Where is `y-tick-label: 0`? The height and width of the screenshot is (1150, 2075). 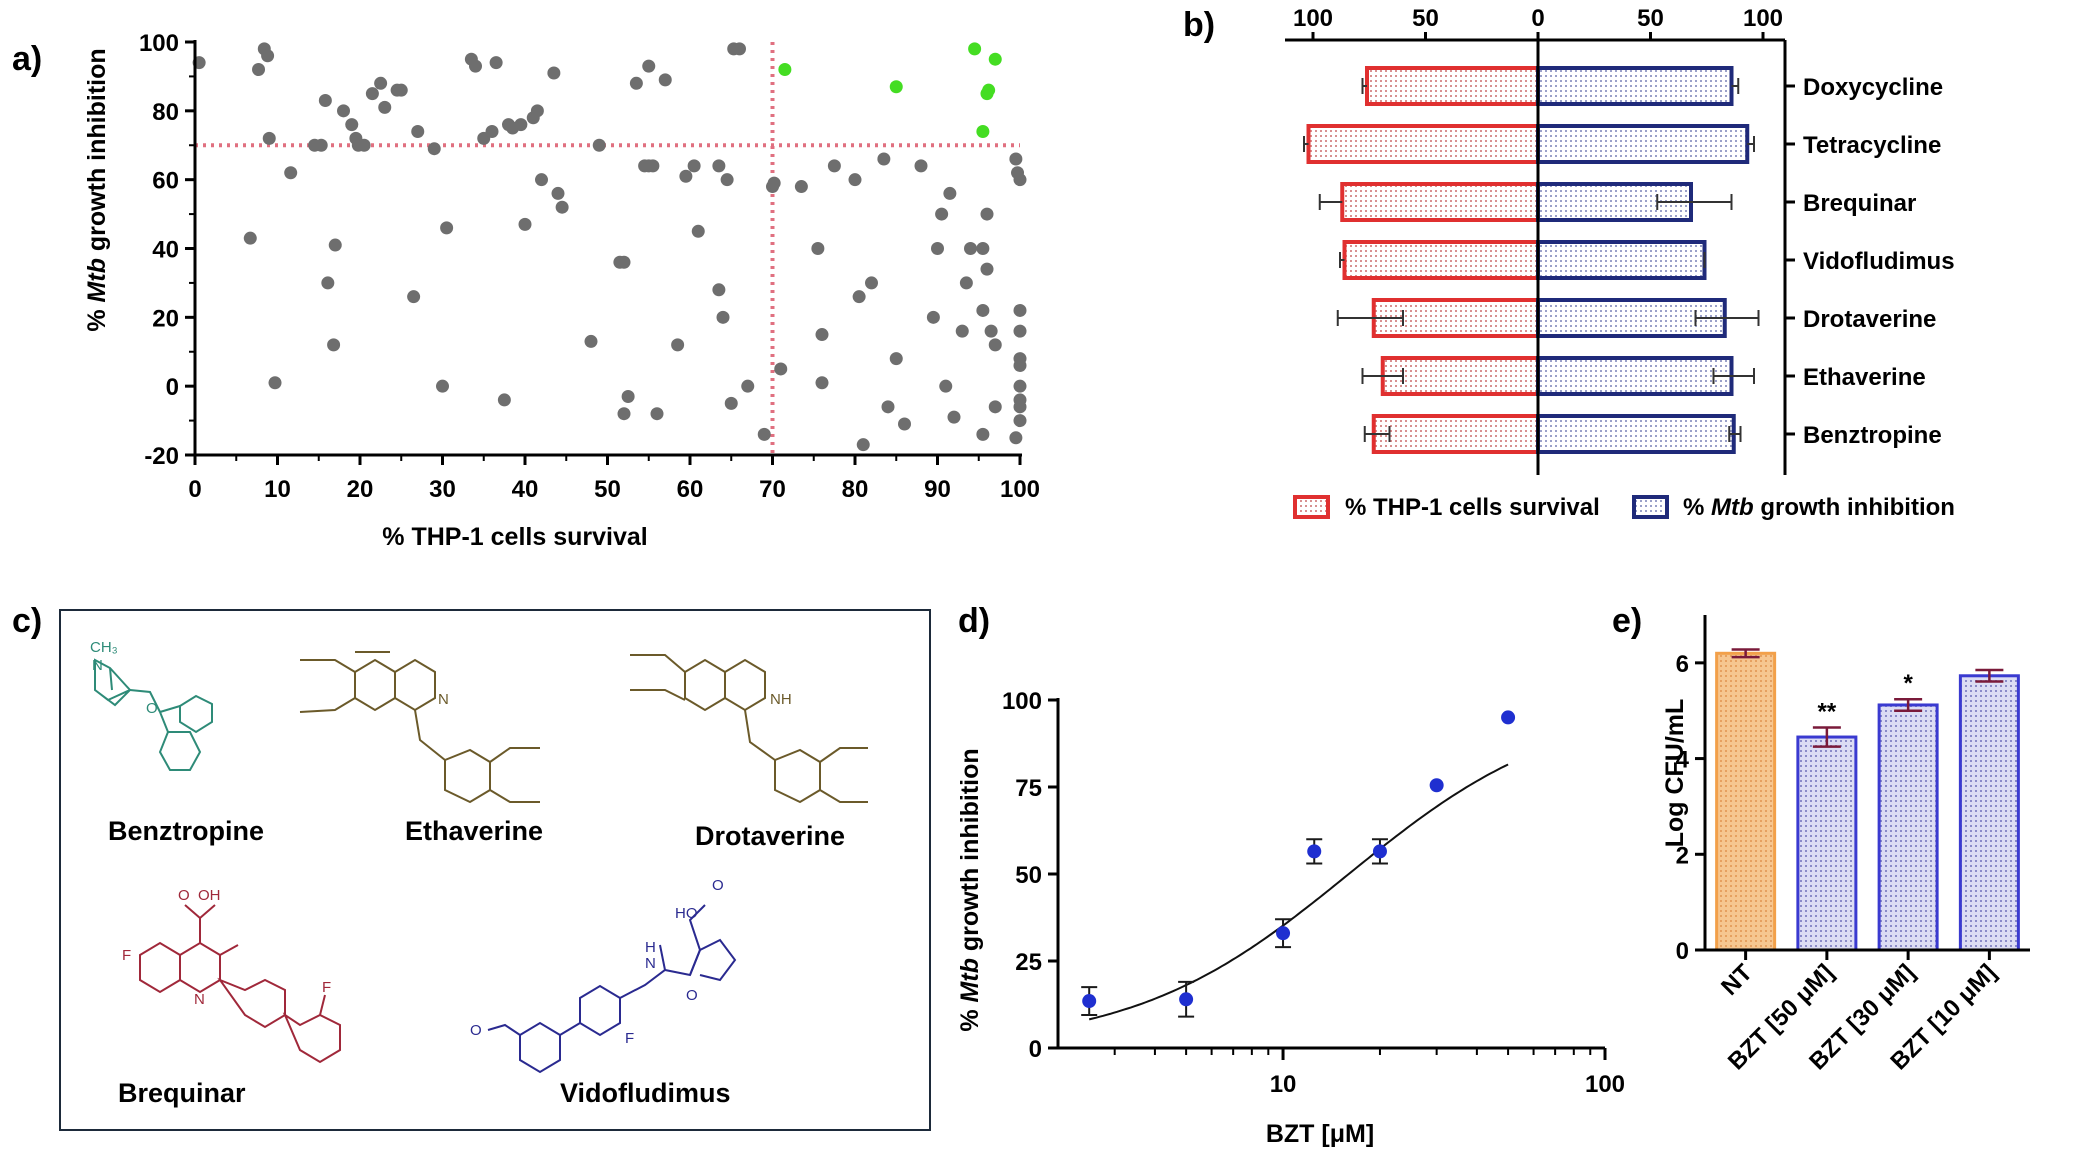 y-tick-label: 0 is located at coordinates (172, 387).